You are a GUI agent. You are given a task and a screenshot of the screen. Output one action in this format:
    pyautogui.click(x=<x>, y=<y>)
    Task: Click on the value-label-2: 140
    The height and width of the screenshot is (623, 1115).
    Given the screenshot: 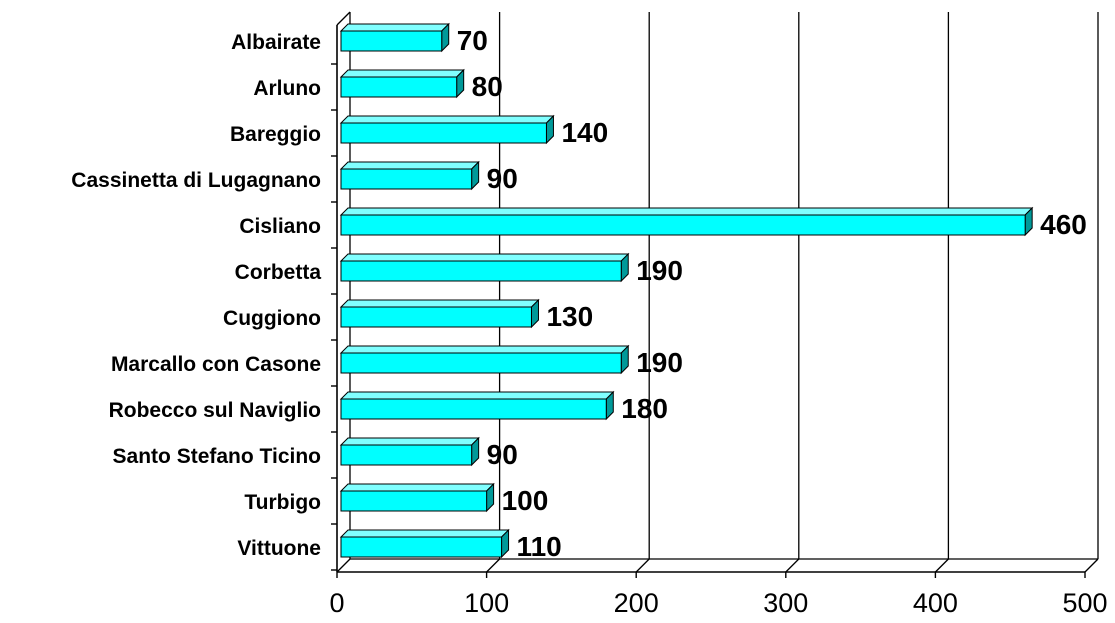 What is the action you would take?
    pyautogui.click(x=584, y=132)
    